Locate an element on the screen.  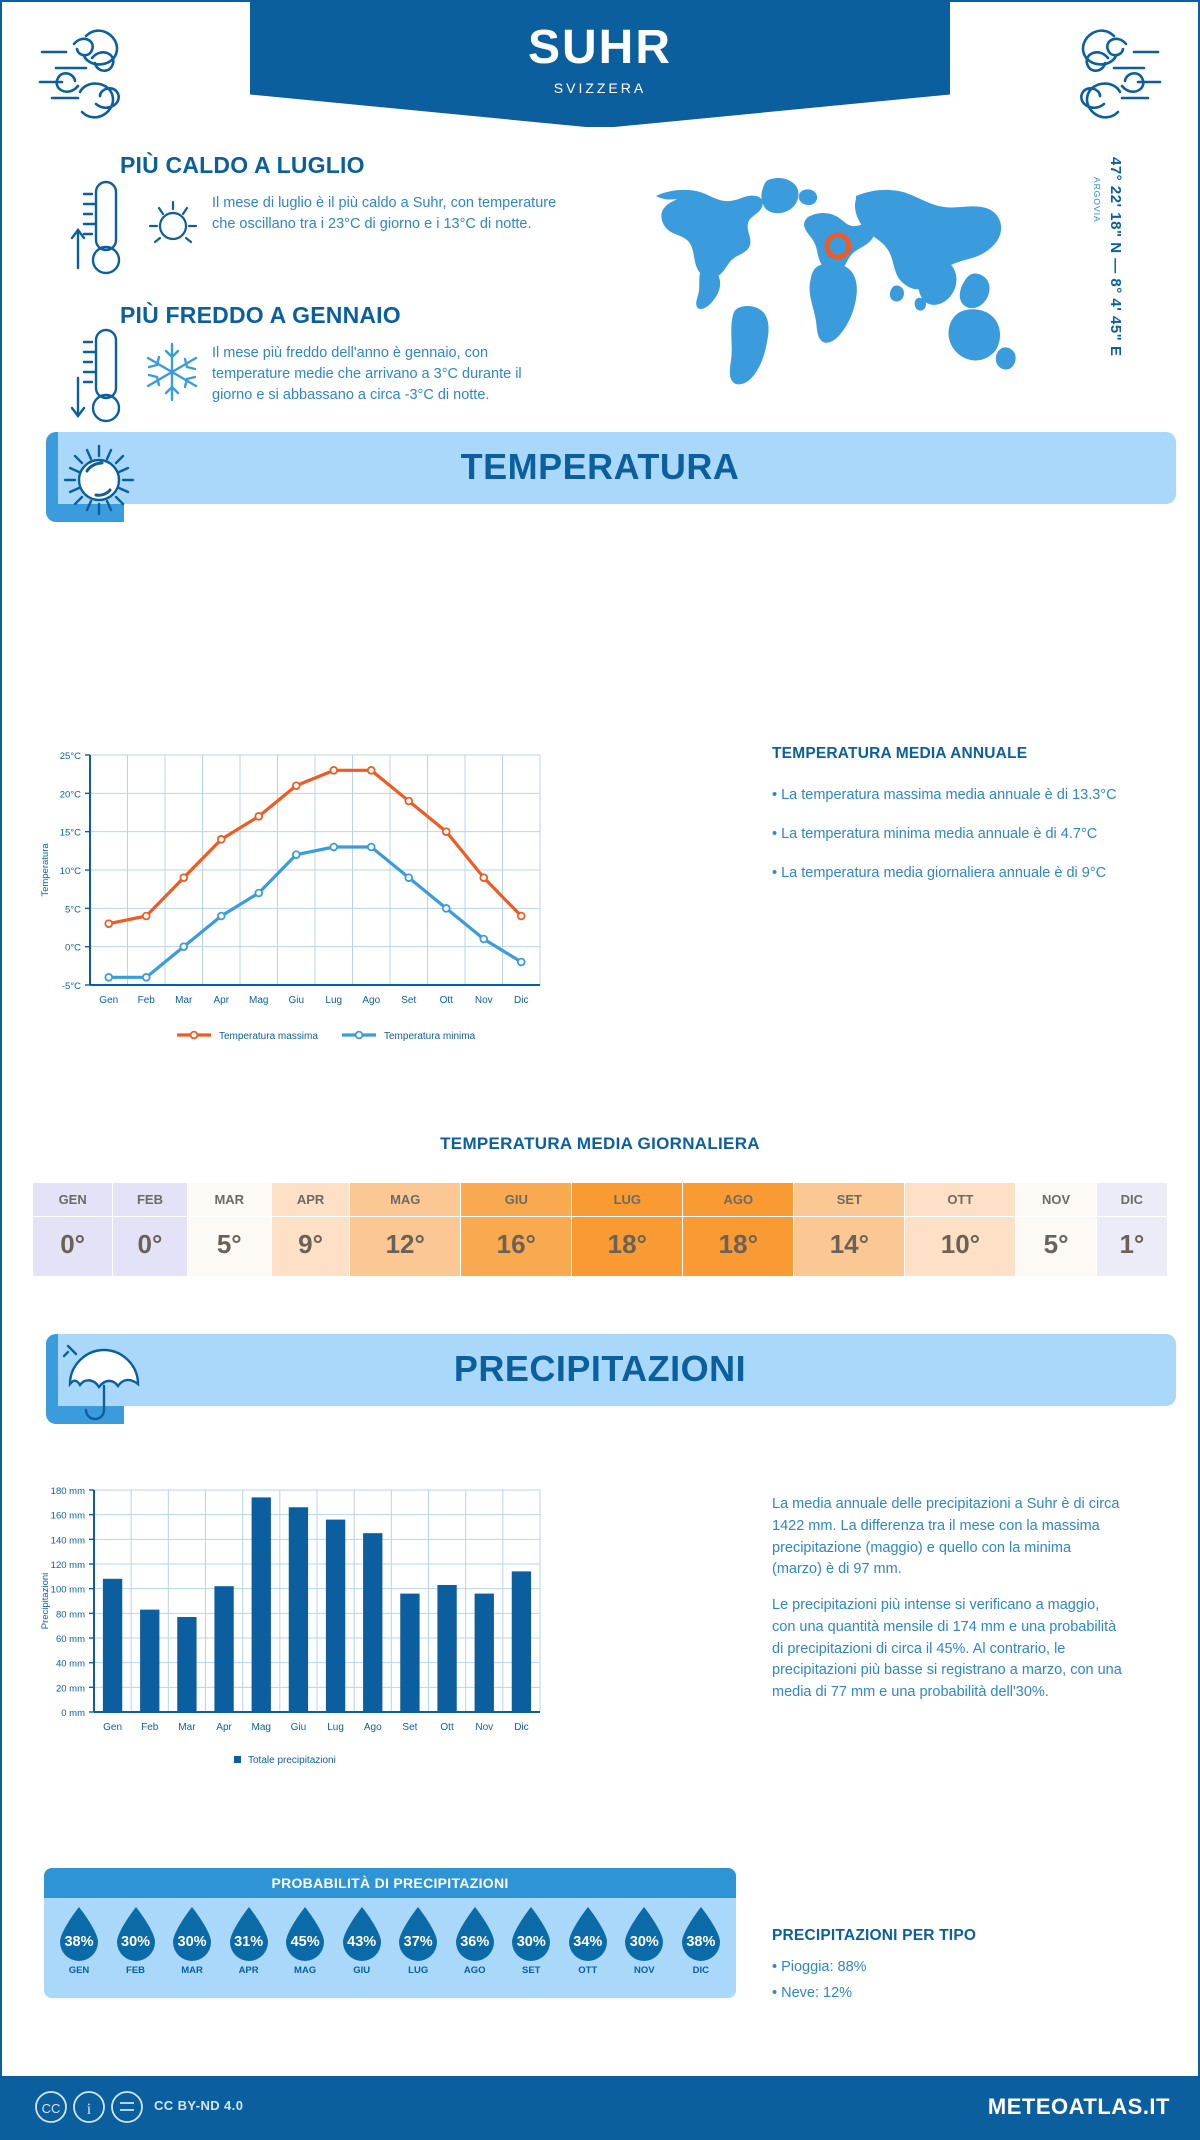
type-item: • Pioggia: 88% is located at coordinates (819, 1967).